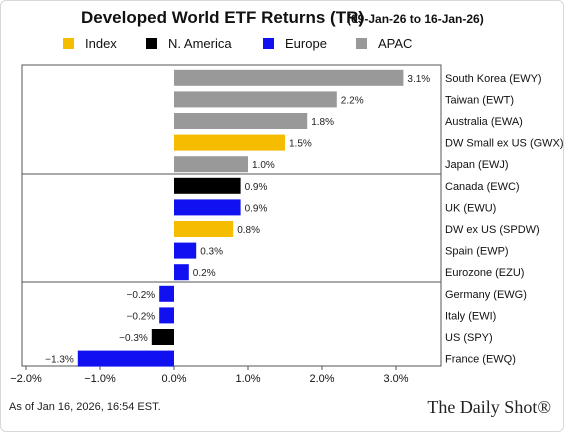  Describe the element at coordinates (469, 338) in the screenshot. I see `category-label: US (SPY)` at that location.